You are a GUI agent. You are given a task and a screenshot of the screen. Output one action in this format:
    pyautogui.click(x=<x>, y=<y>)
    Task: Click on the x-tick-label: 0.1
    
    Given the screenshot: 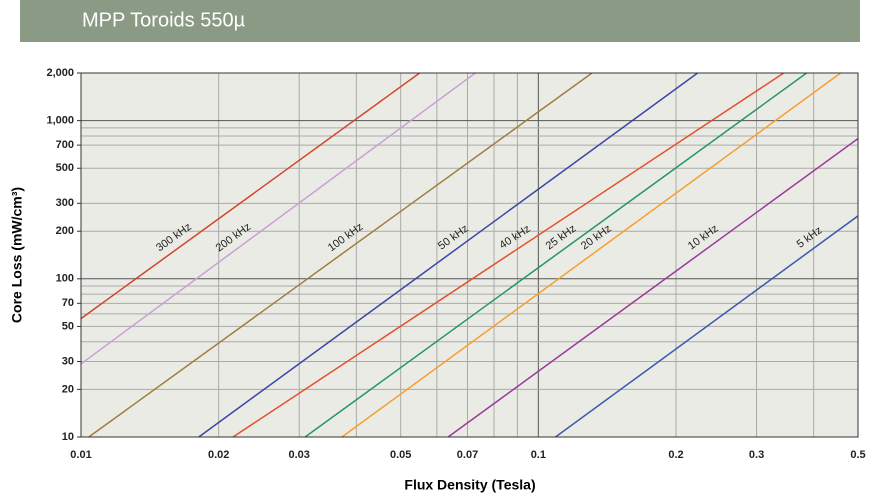 What is the action you would take?
    pyautogui.click(x=538, y=455)
    